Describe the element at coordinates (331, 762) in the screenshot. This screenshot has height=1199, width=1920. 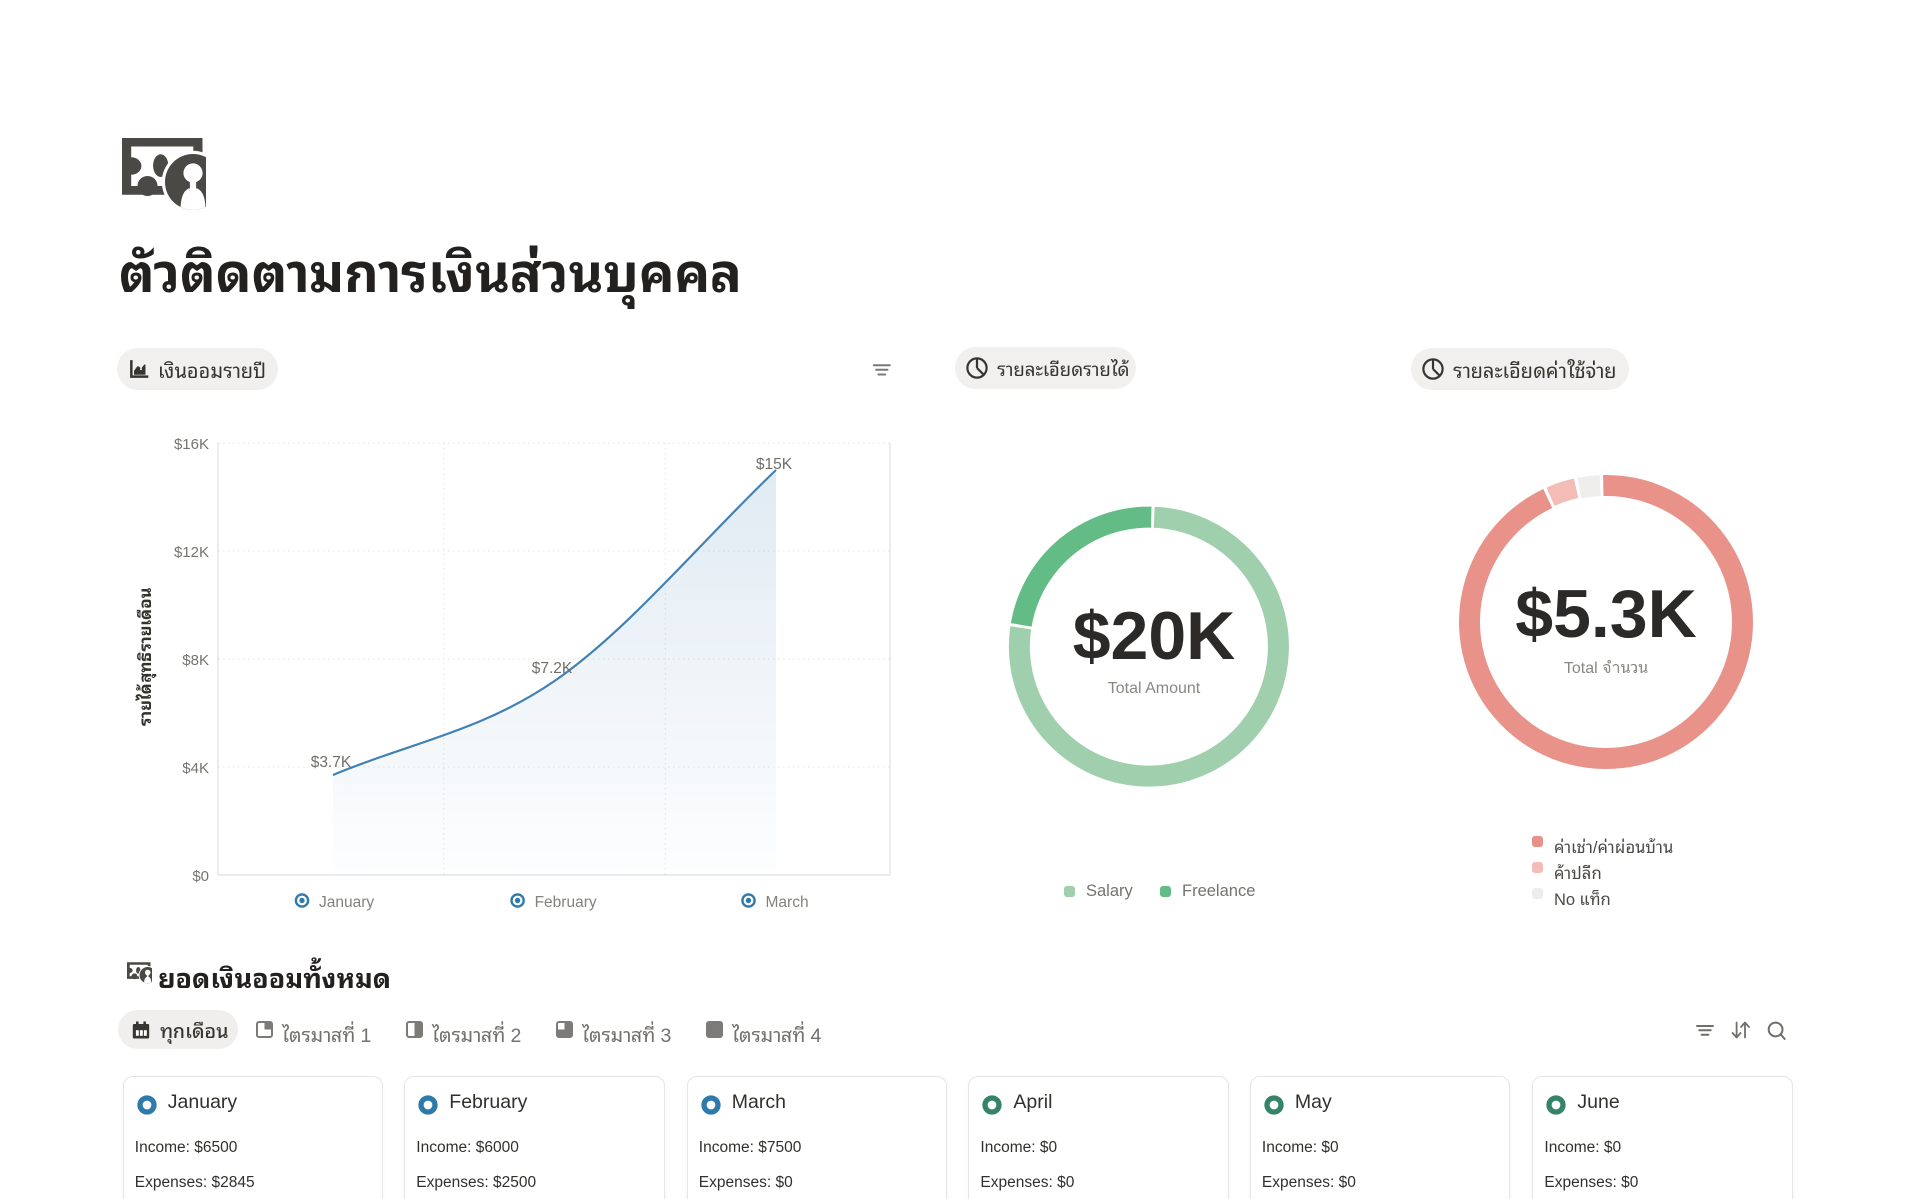
I see `svg-text: $3.7K` at that location.